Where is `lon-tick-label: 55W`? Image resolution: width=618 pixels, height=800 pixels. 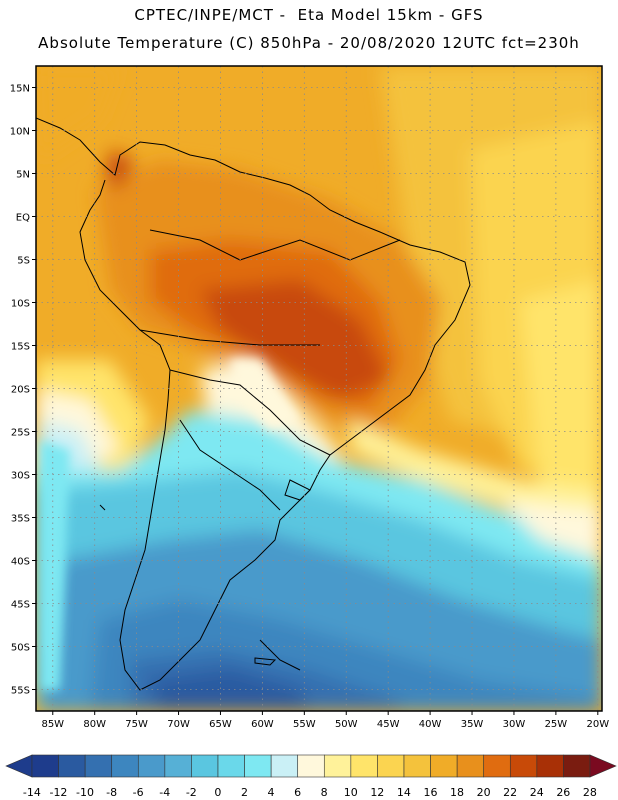 lon-tick-label: 55W is located at coordinates (304, 724).